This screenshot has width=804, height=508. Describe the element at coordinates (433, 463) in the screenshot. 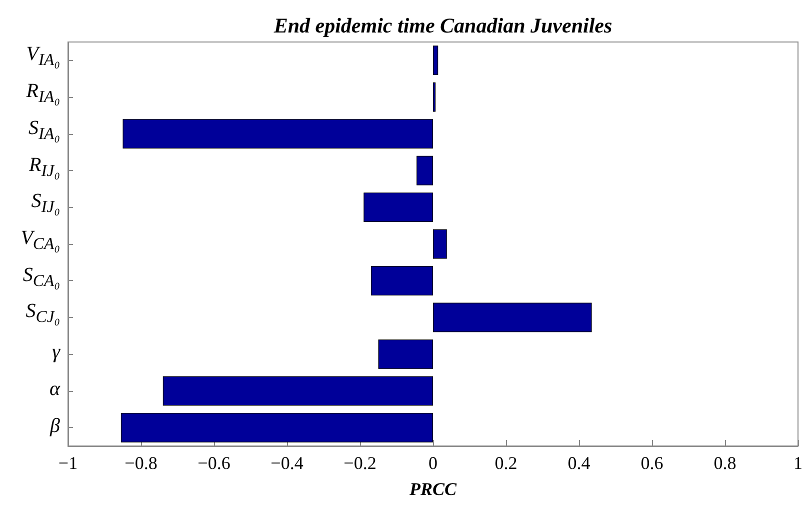

I see `x-tick-label: 0` at that location.